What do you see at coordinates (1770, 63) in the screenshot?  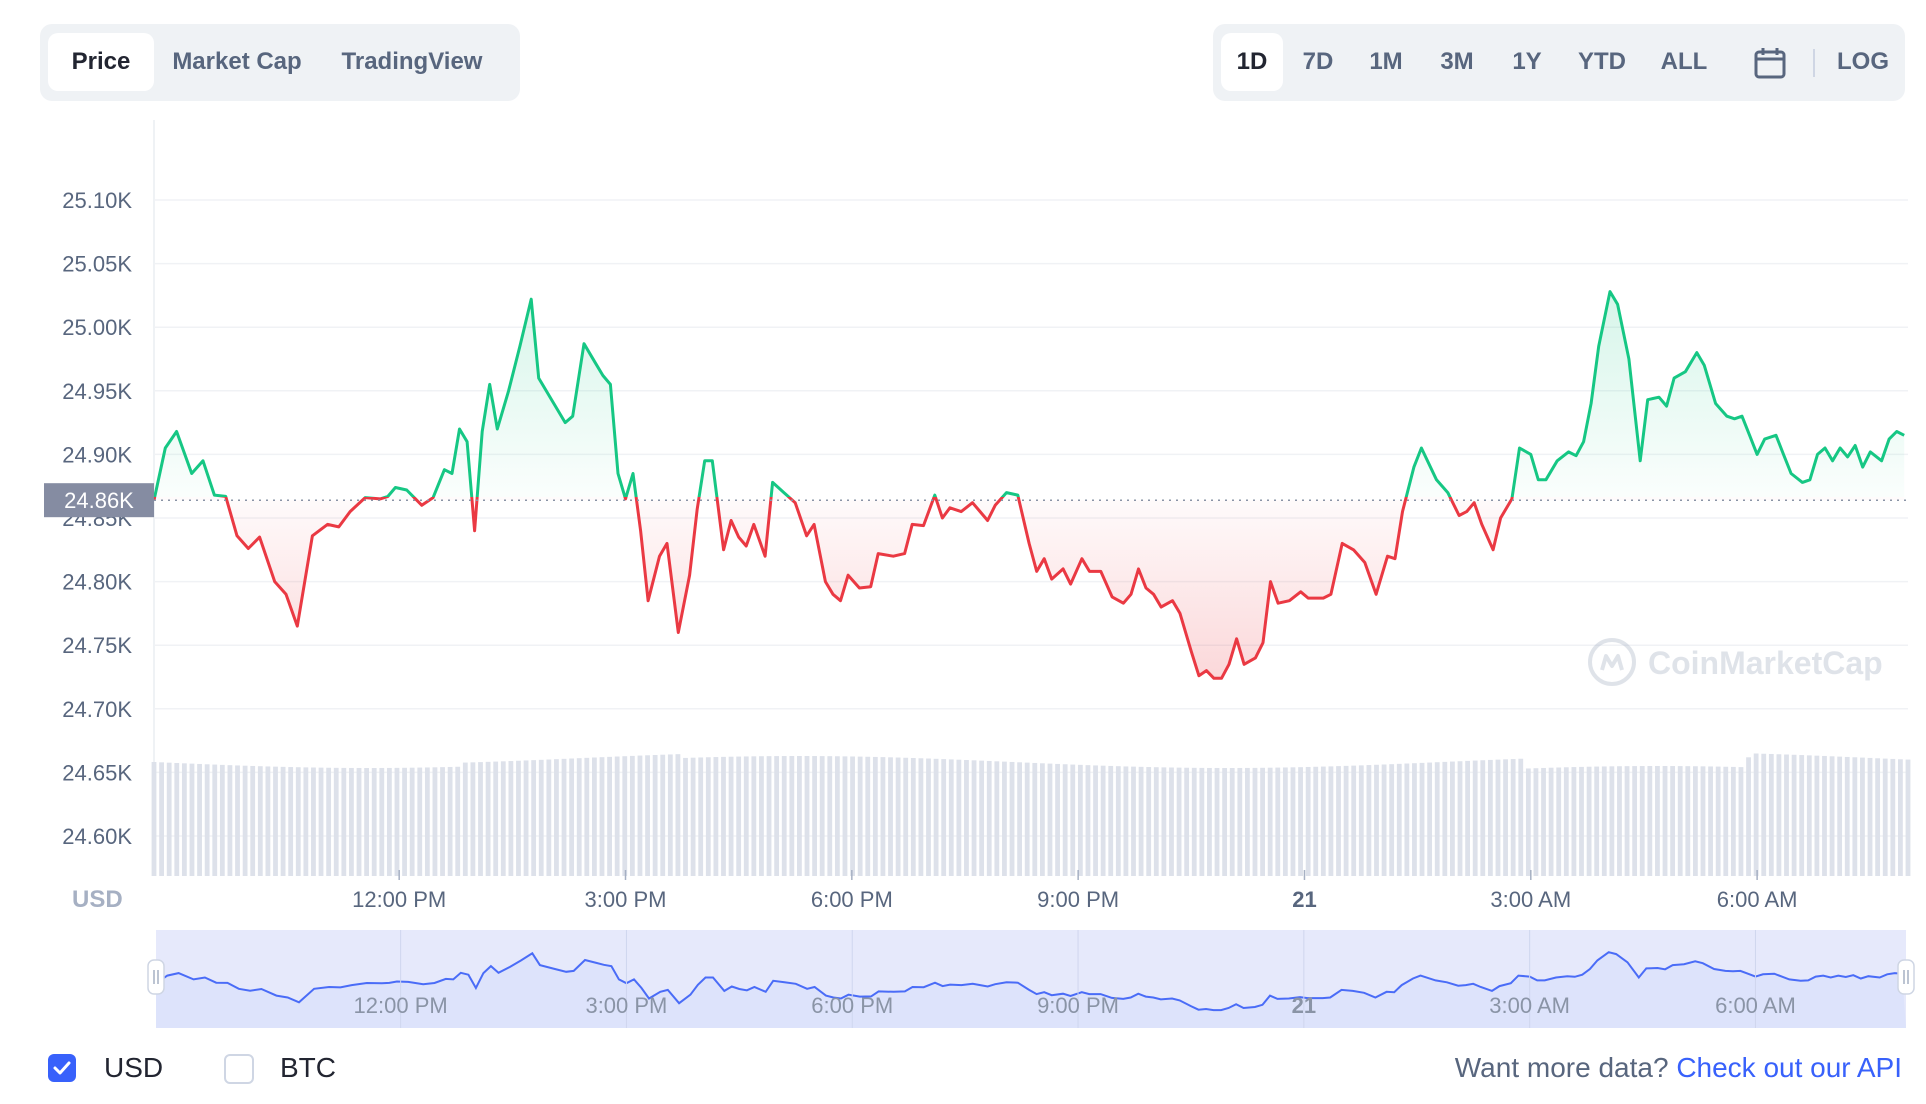 I see `calendar-icon` at bounding box center [1770, 63].